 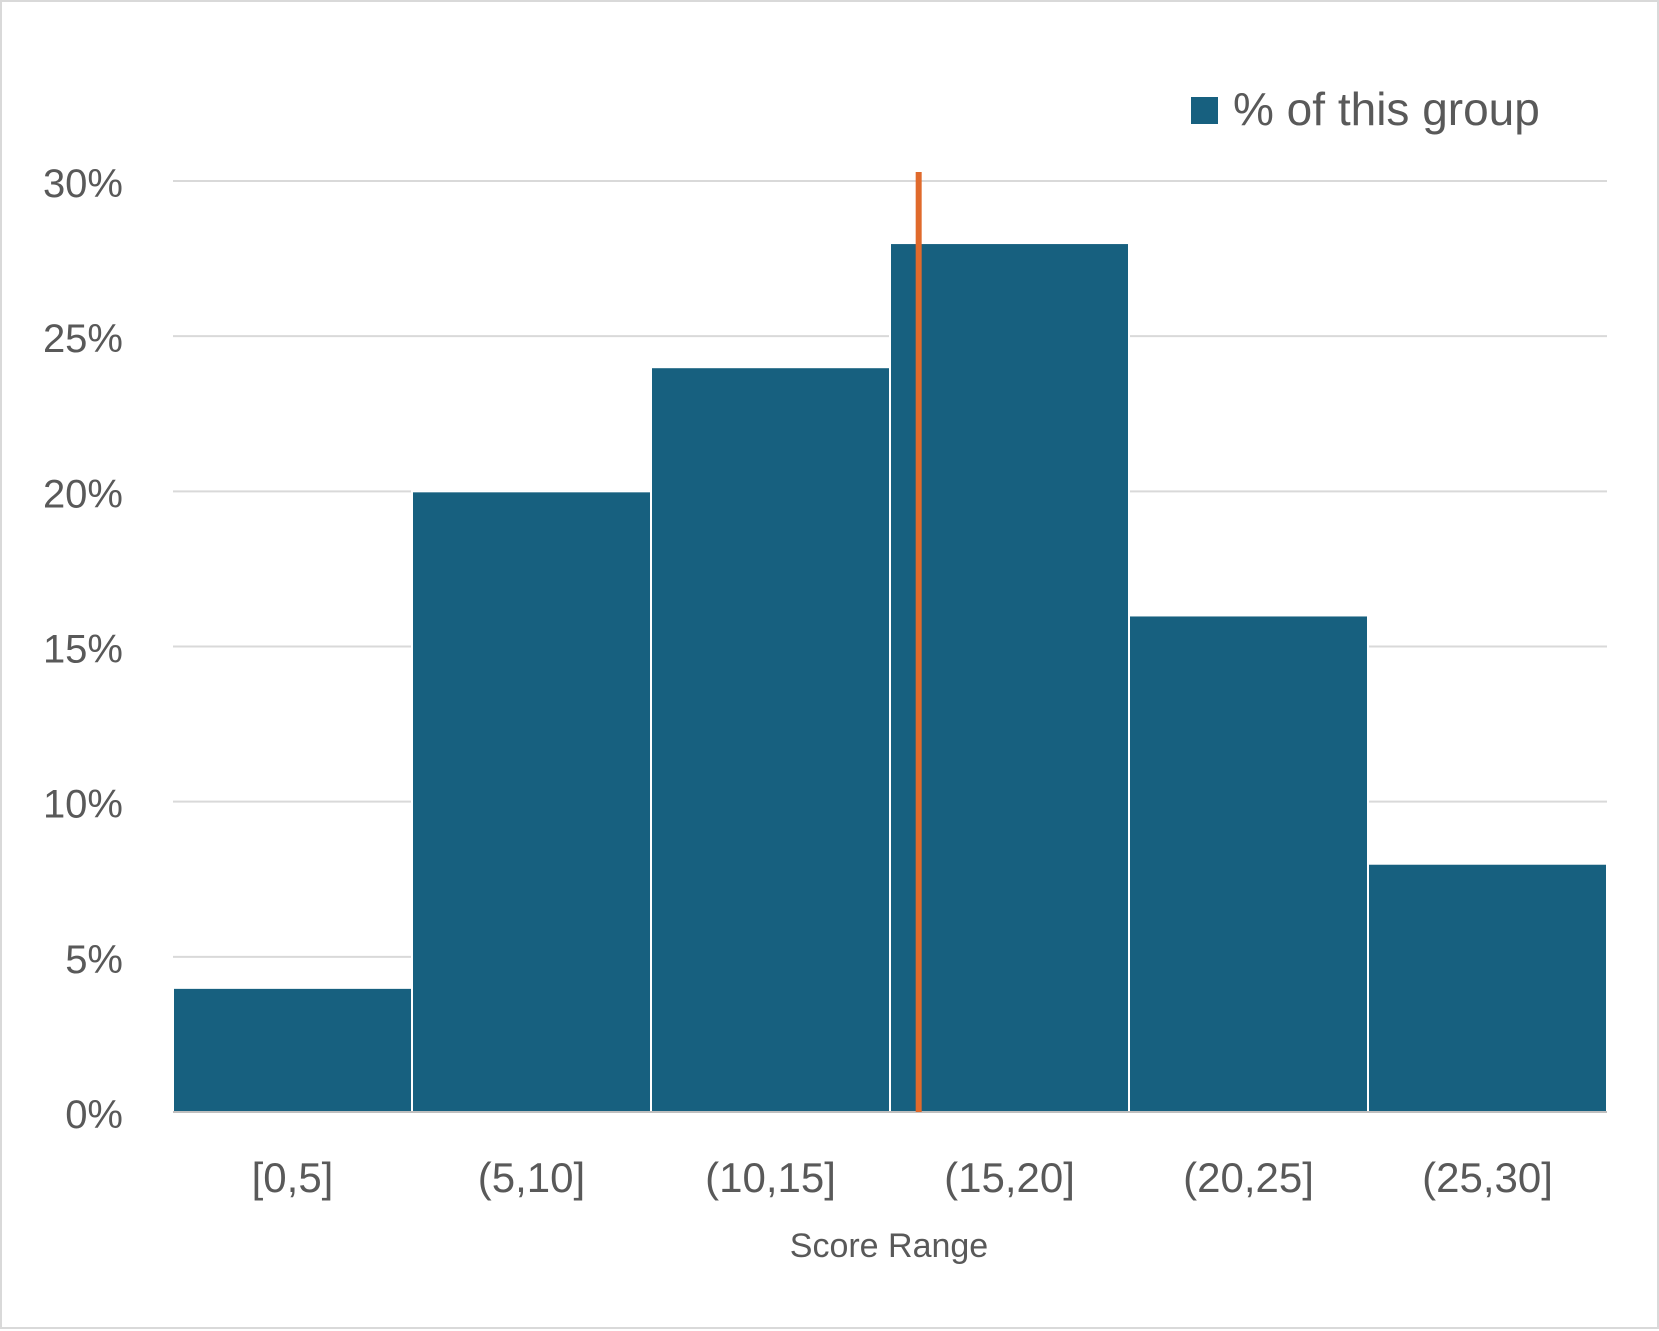 I want to click on y-tick-label: 15%, so click(x=83, y=650).